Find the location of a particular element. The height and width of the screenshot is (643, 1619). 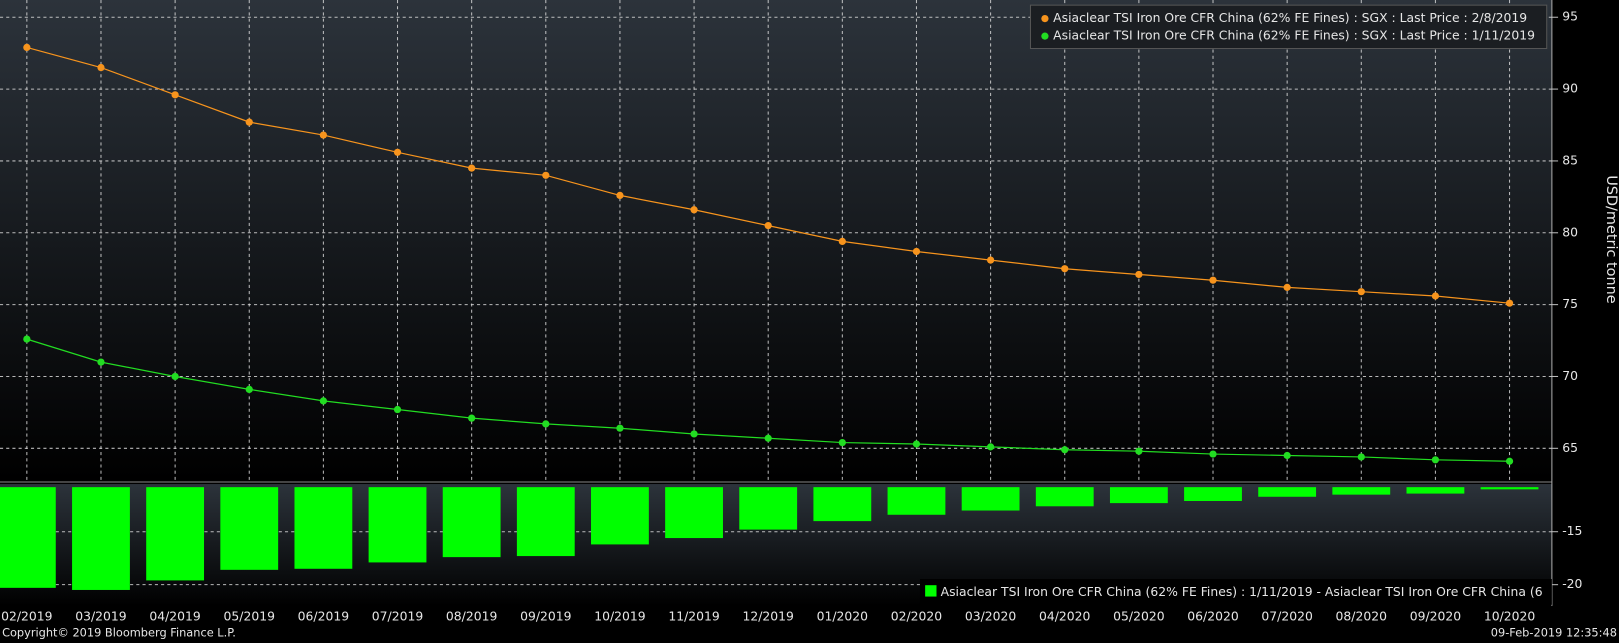

y-tick-label: -20 is located at coordinates (1572, 584).